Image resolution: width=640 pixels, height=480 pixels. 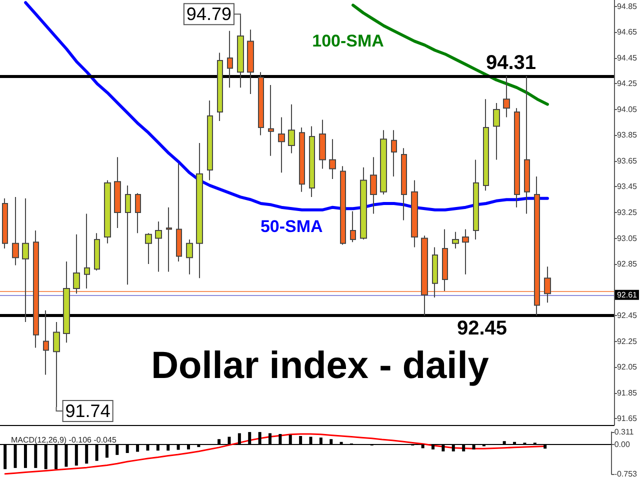 What do you see at coordinates (209, 14) in the screenshot?
I see `annotation: 94.79` at bounding box center [209, 14].